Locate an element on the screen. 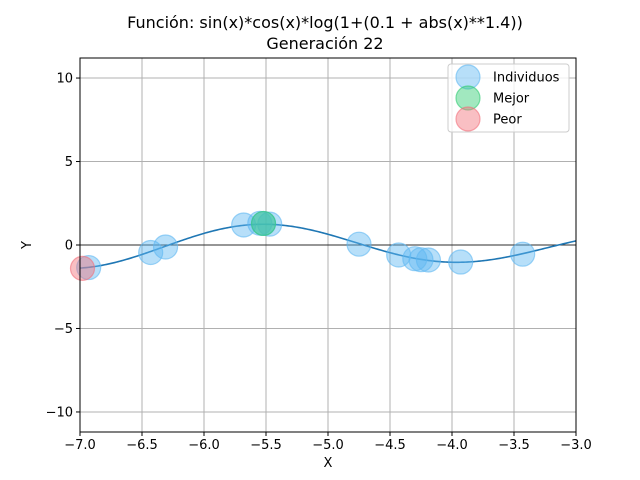 The width and height of the screenshot is (640, 480). x-axis-label: X is located at coordinates (328, 463).